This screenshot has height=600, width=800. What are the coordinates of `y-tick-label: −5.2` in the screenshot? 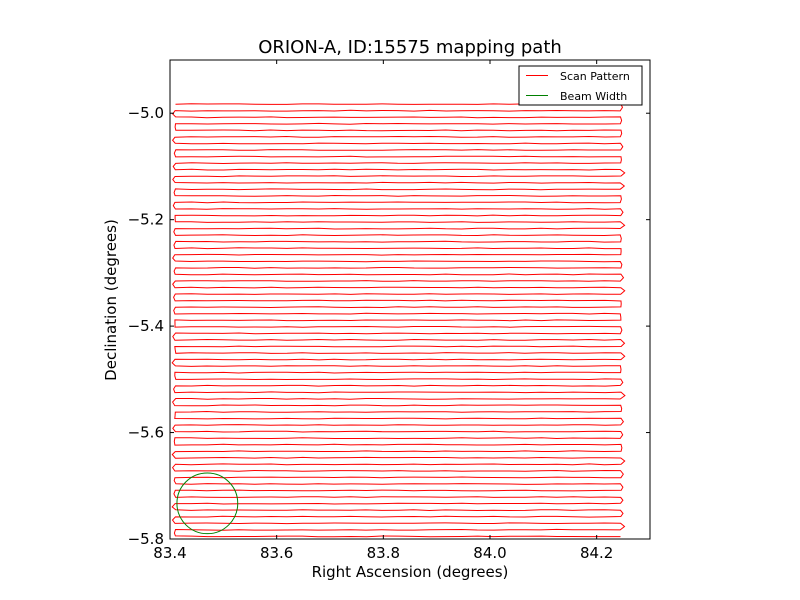 It's located at (146, 220).